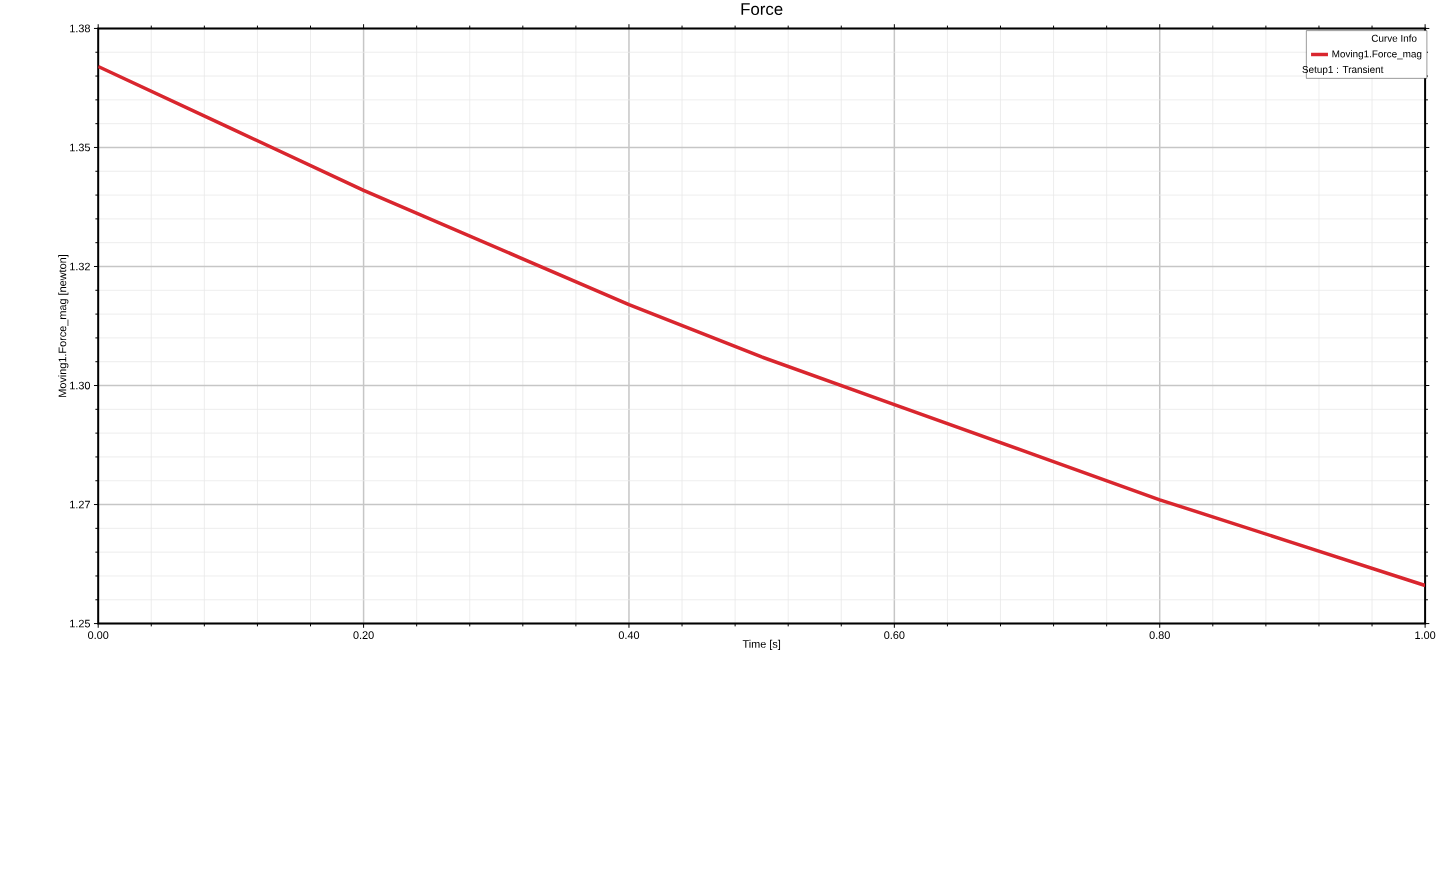  What do you see at coordinates (1425, 635) in the screenshot?
I see `x-tick-label: 1.00` at bounding box center [1425, 635].